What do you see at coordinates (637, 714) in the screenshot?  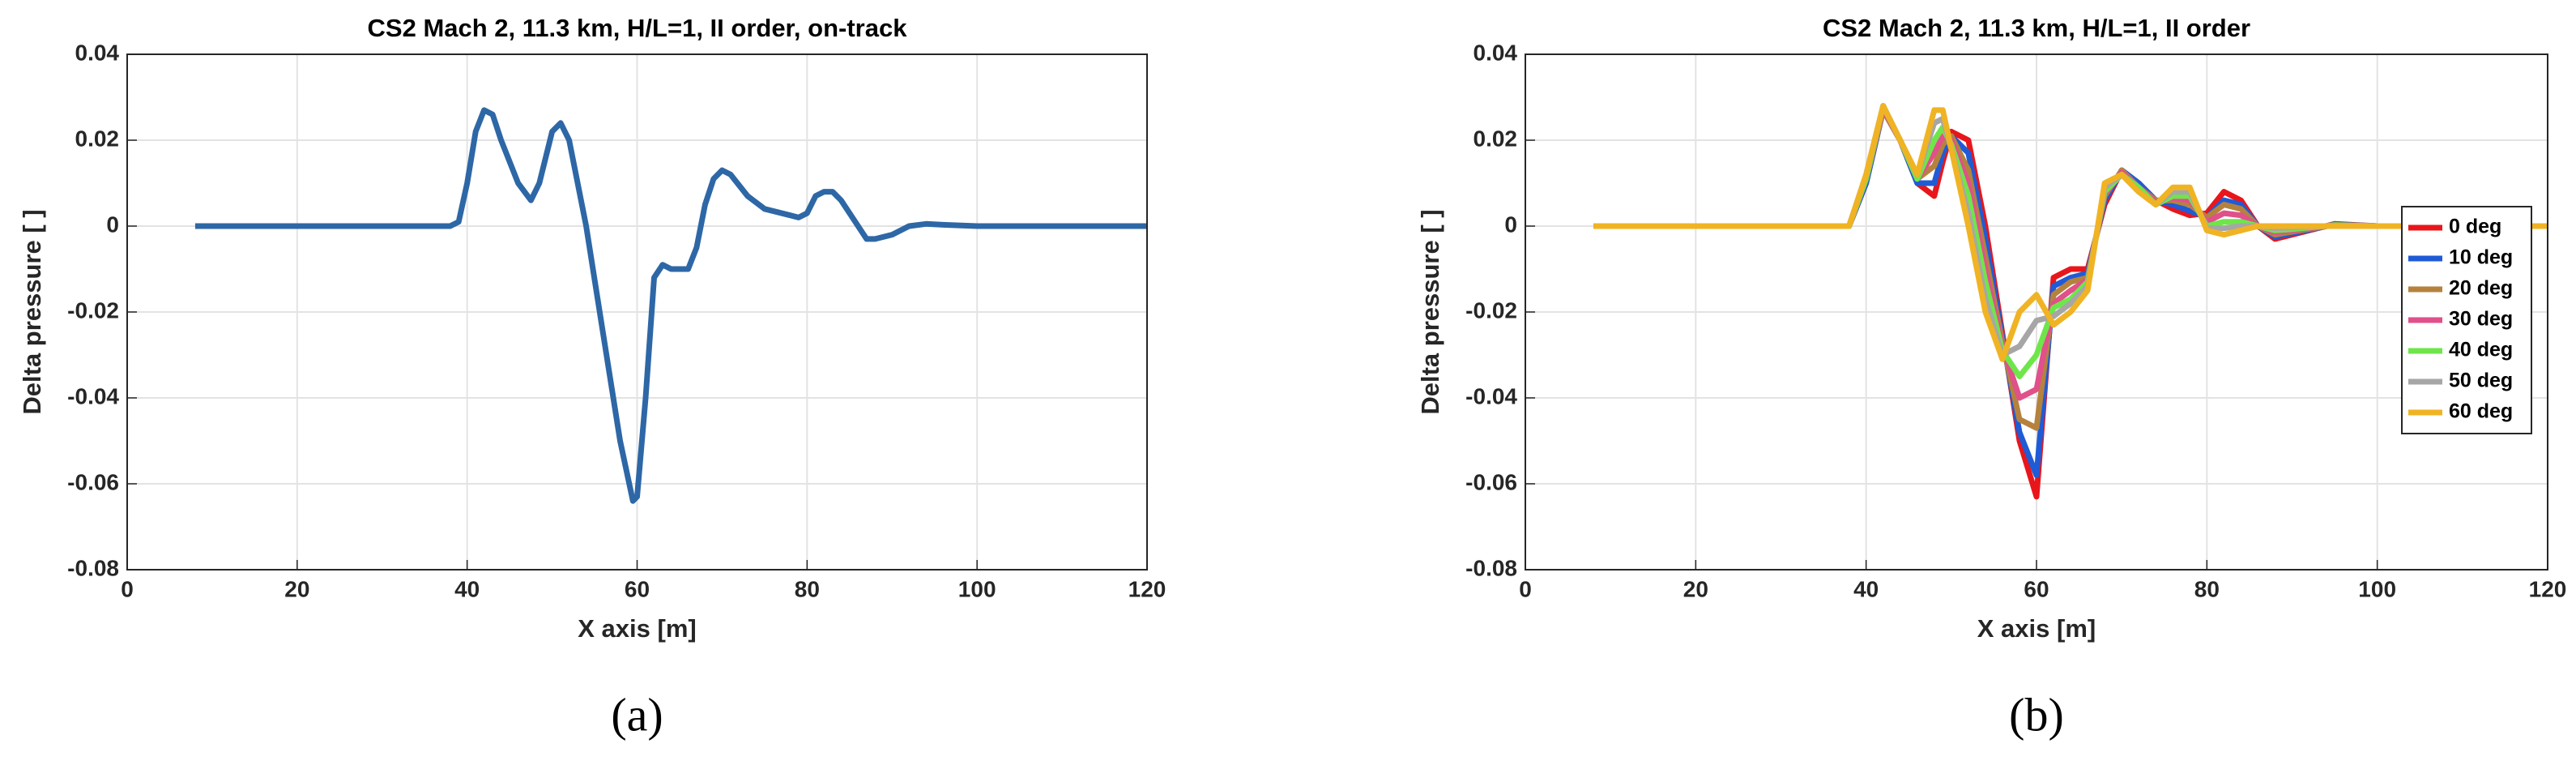 I see `panel-caption: (a)` at bounding box center [637, 714].